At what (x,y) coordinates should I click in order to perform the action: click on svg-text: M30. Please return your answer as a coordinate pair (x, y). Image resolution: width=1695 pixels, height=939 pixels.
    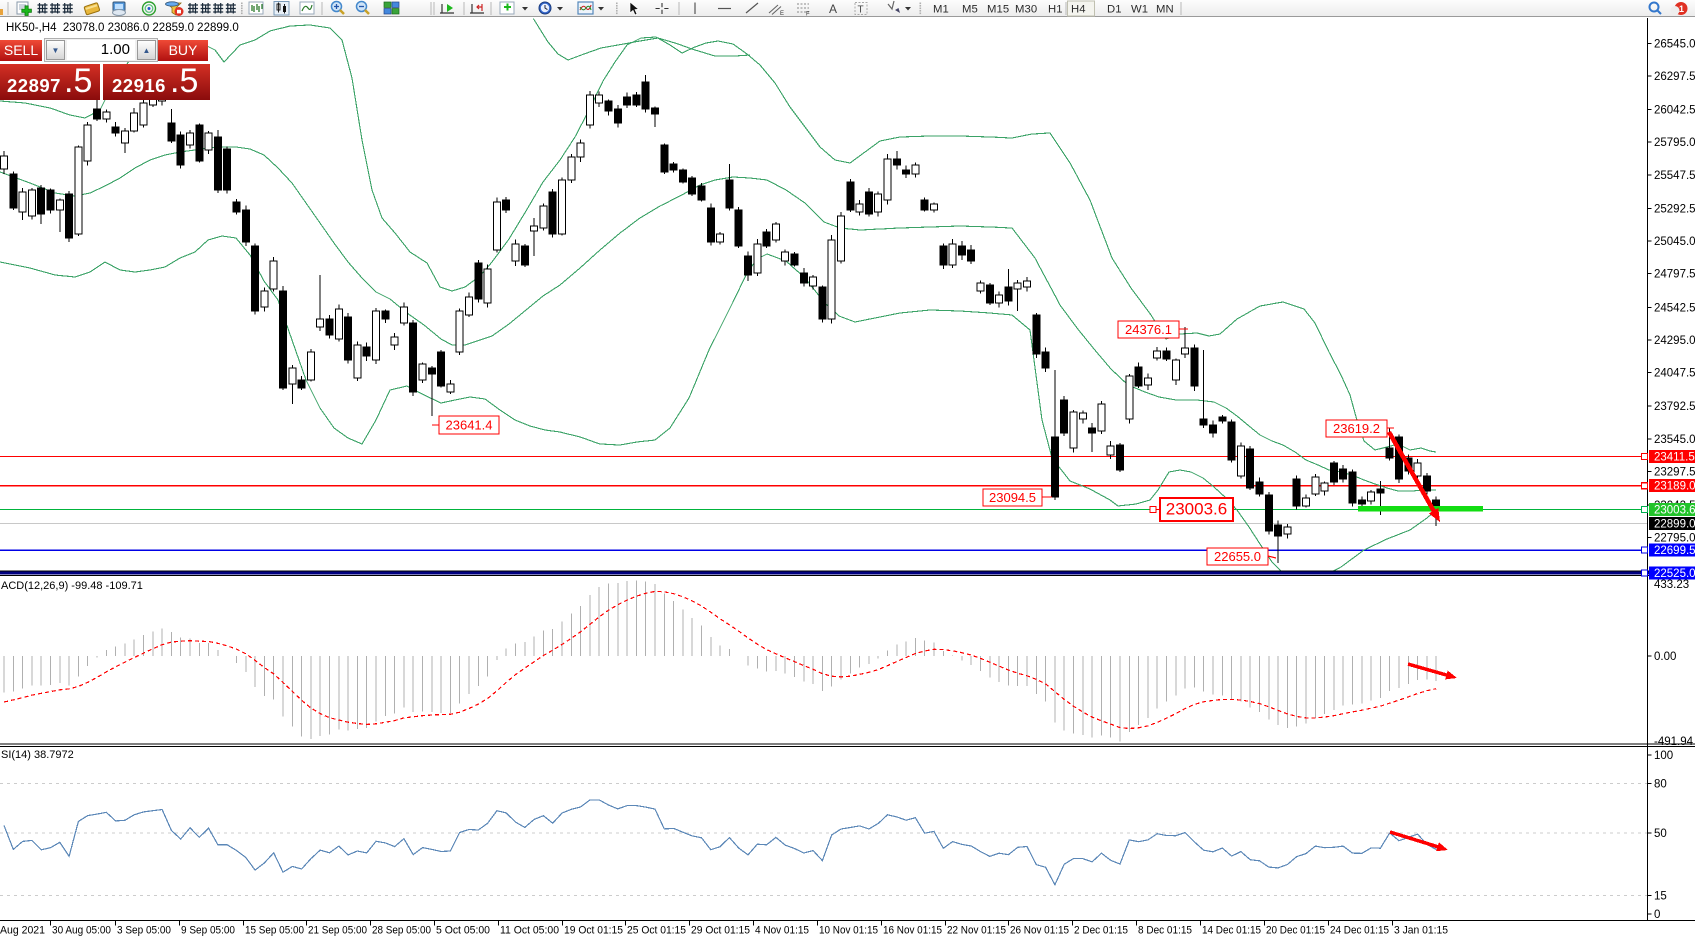
    Looking at the image, I should click on (1026, 10).